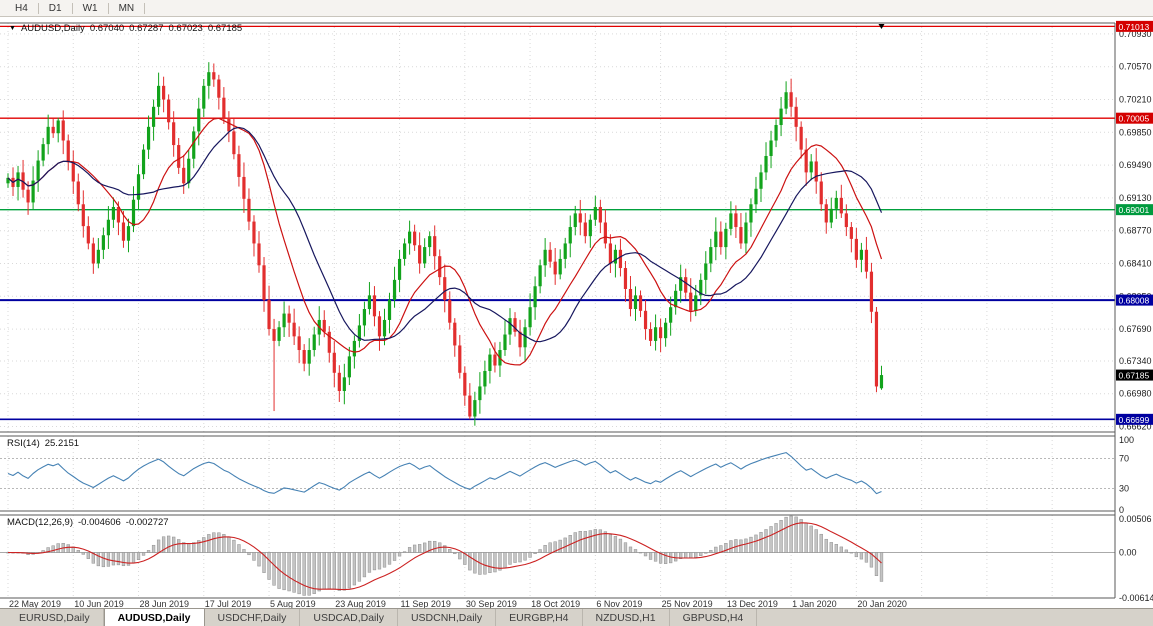  What do you see at coordinates (1135, 427) in the screenshot?
I see `svg-text: 0.66620` at bounding box center [1135, 427].